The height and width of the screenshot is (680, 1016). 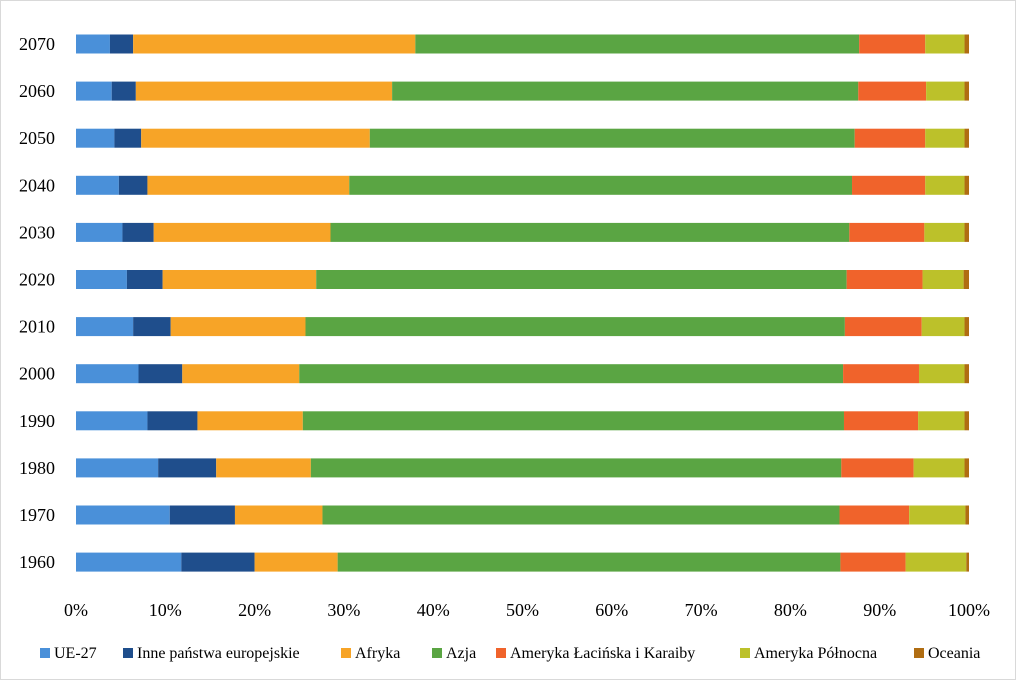 I want to click on legend-label-oceania: Oceania, so click(x=954, y=653).